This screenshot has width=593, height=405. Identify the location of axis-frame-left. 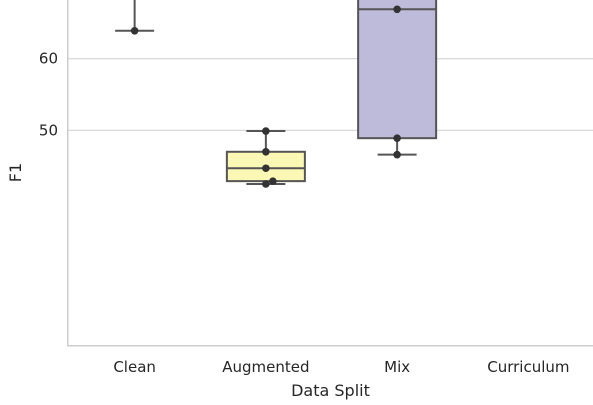
(68, 172).